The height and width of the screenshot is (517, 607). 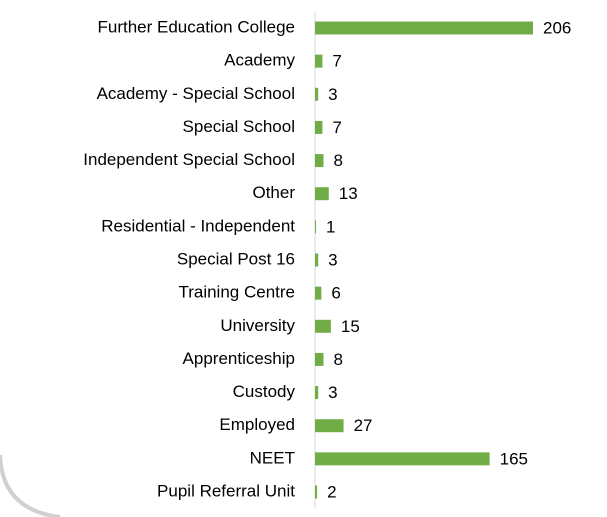 I want to click on category-label: Academy - Special School, so click(x=196, y=93).